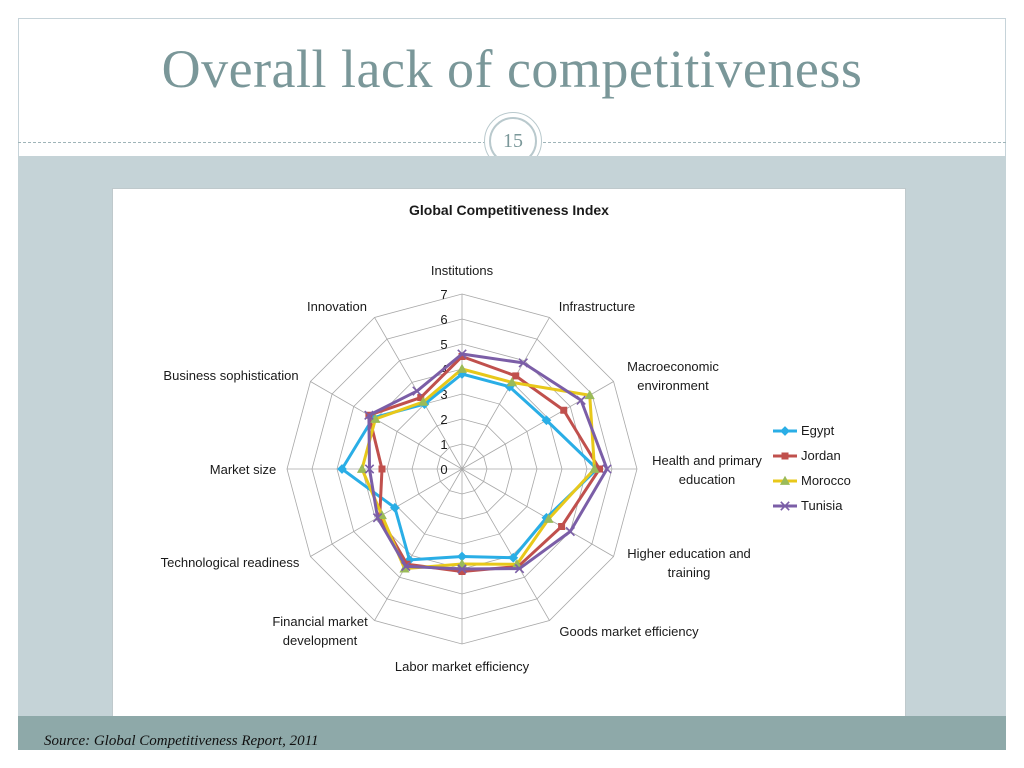 The height and width of the screenshot is (768, 1024). I want to click on legend-item-tunisia: Tunisia, so click(808, 505).